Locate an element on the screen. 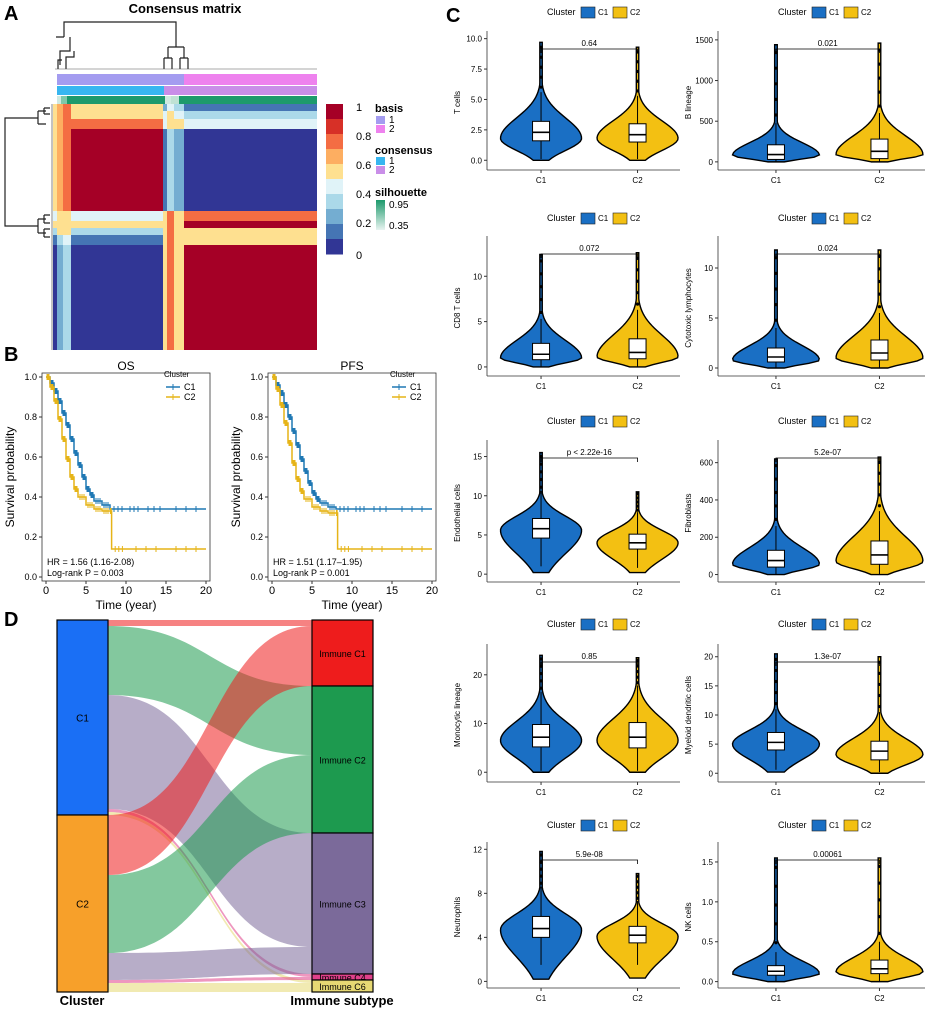  p-value-label: 0.64 is located at coordinates (590, 43).